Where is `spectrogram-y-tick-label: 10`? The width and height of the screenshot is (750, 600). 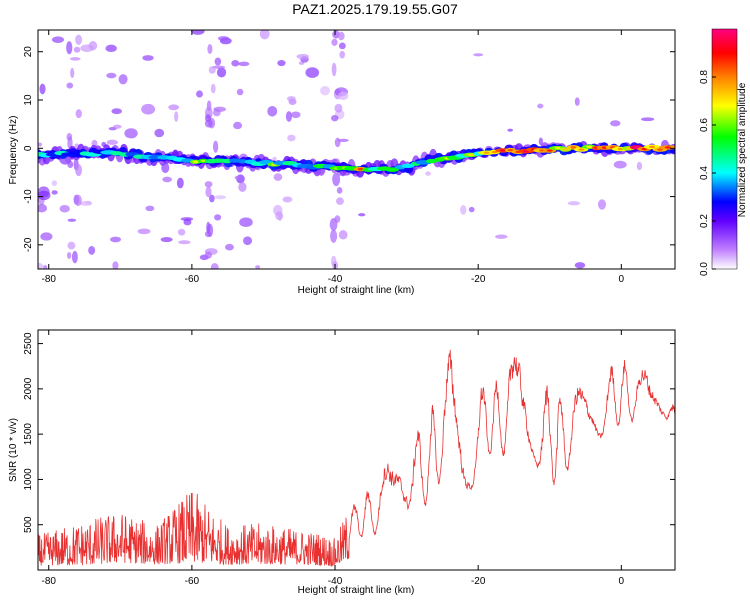
spectrogram-y-tick-label: 10 is located at coordinates (28, 100).